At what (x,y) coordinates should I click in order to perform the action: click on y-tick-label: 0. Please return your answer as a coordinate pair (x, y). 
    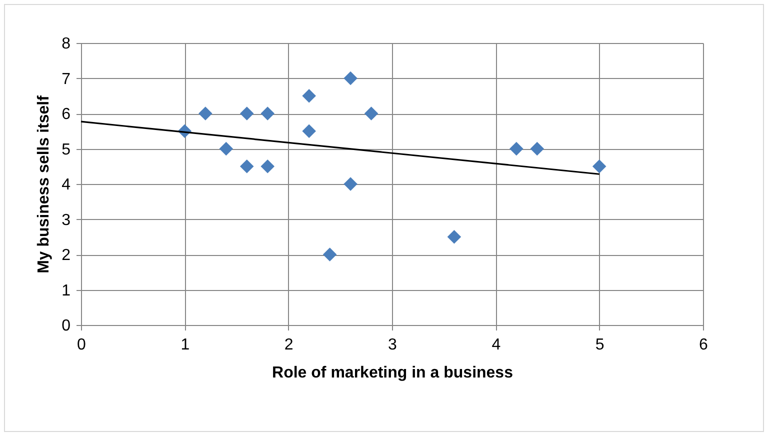
    Looking at the image, I should click on (66, 326).